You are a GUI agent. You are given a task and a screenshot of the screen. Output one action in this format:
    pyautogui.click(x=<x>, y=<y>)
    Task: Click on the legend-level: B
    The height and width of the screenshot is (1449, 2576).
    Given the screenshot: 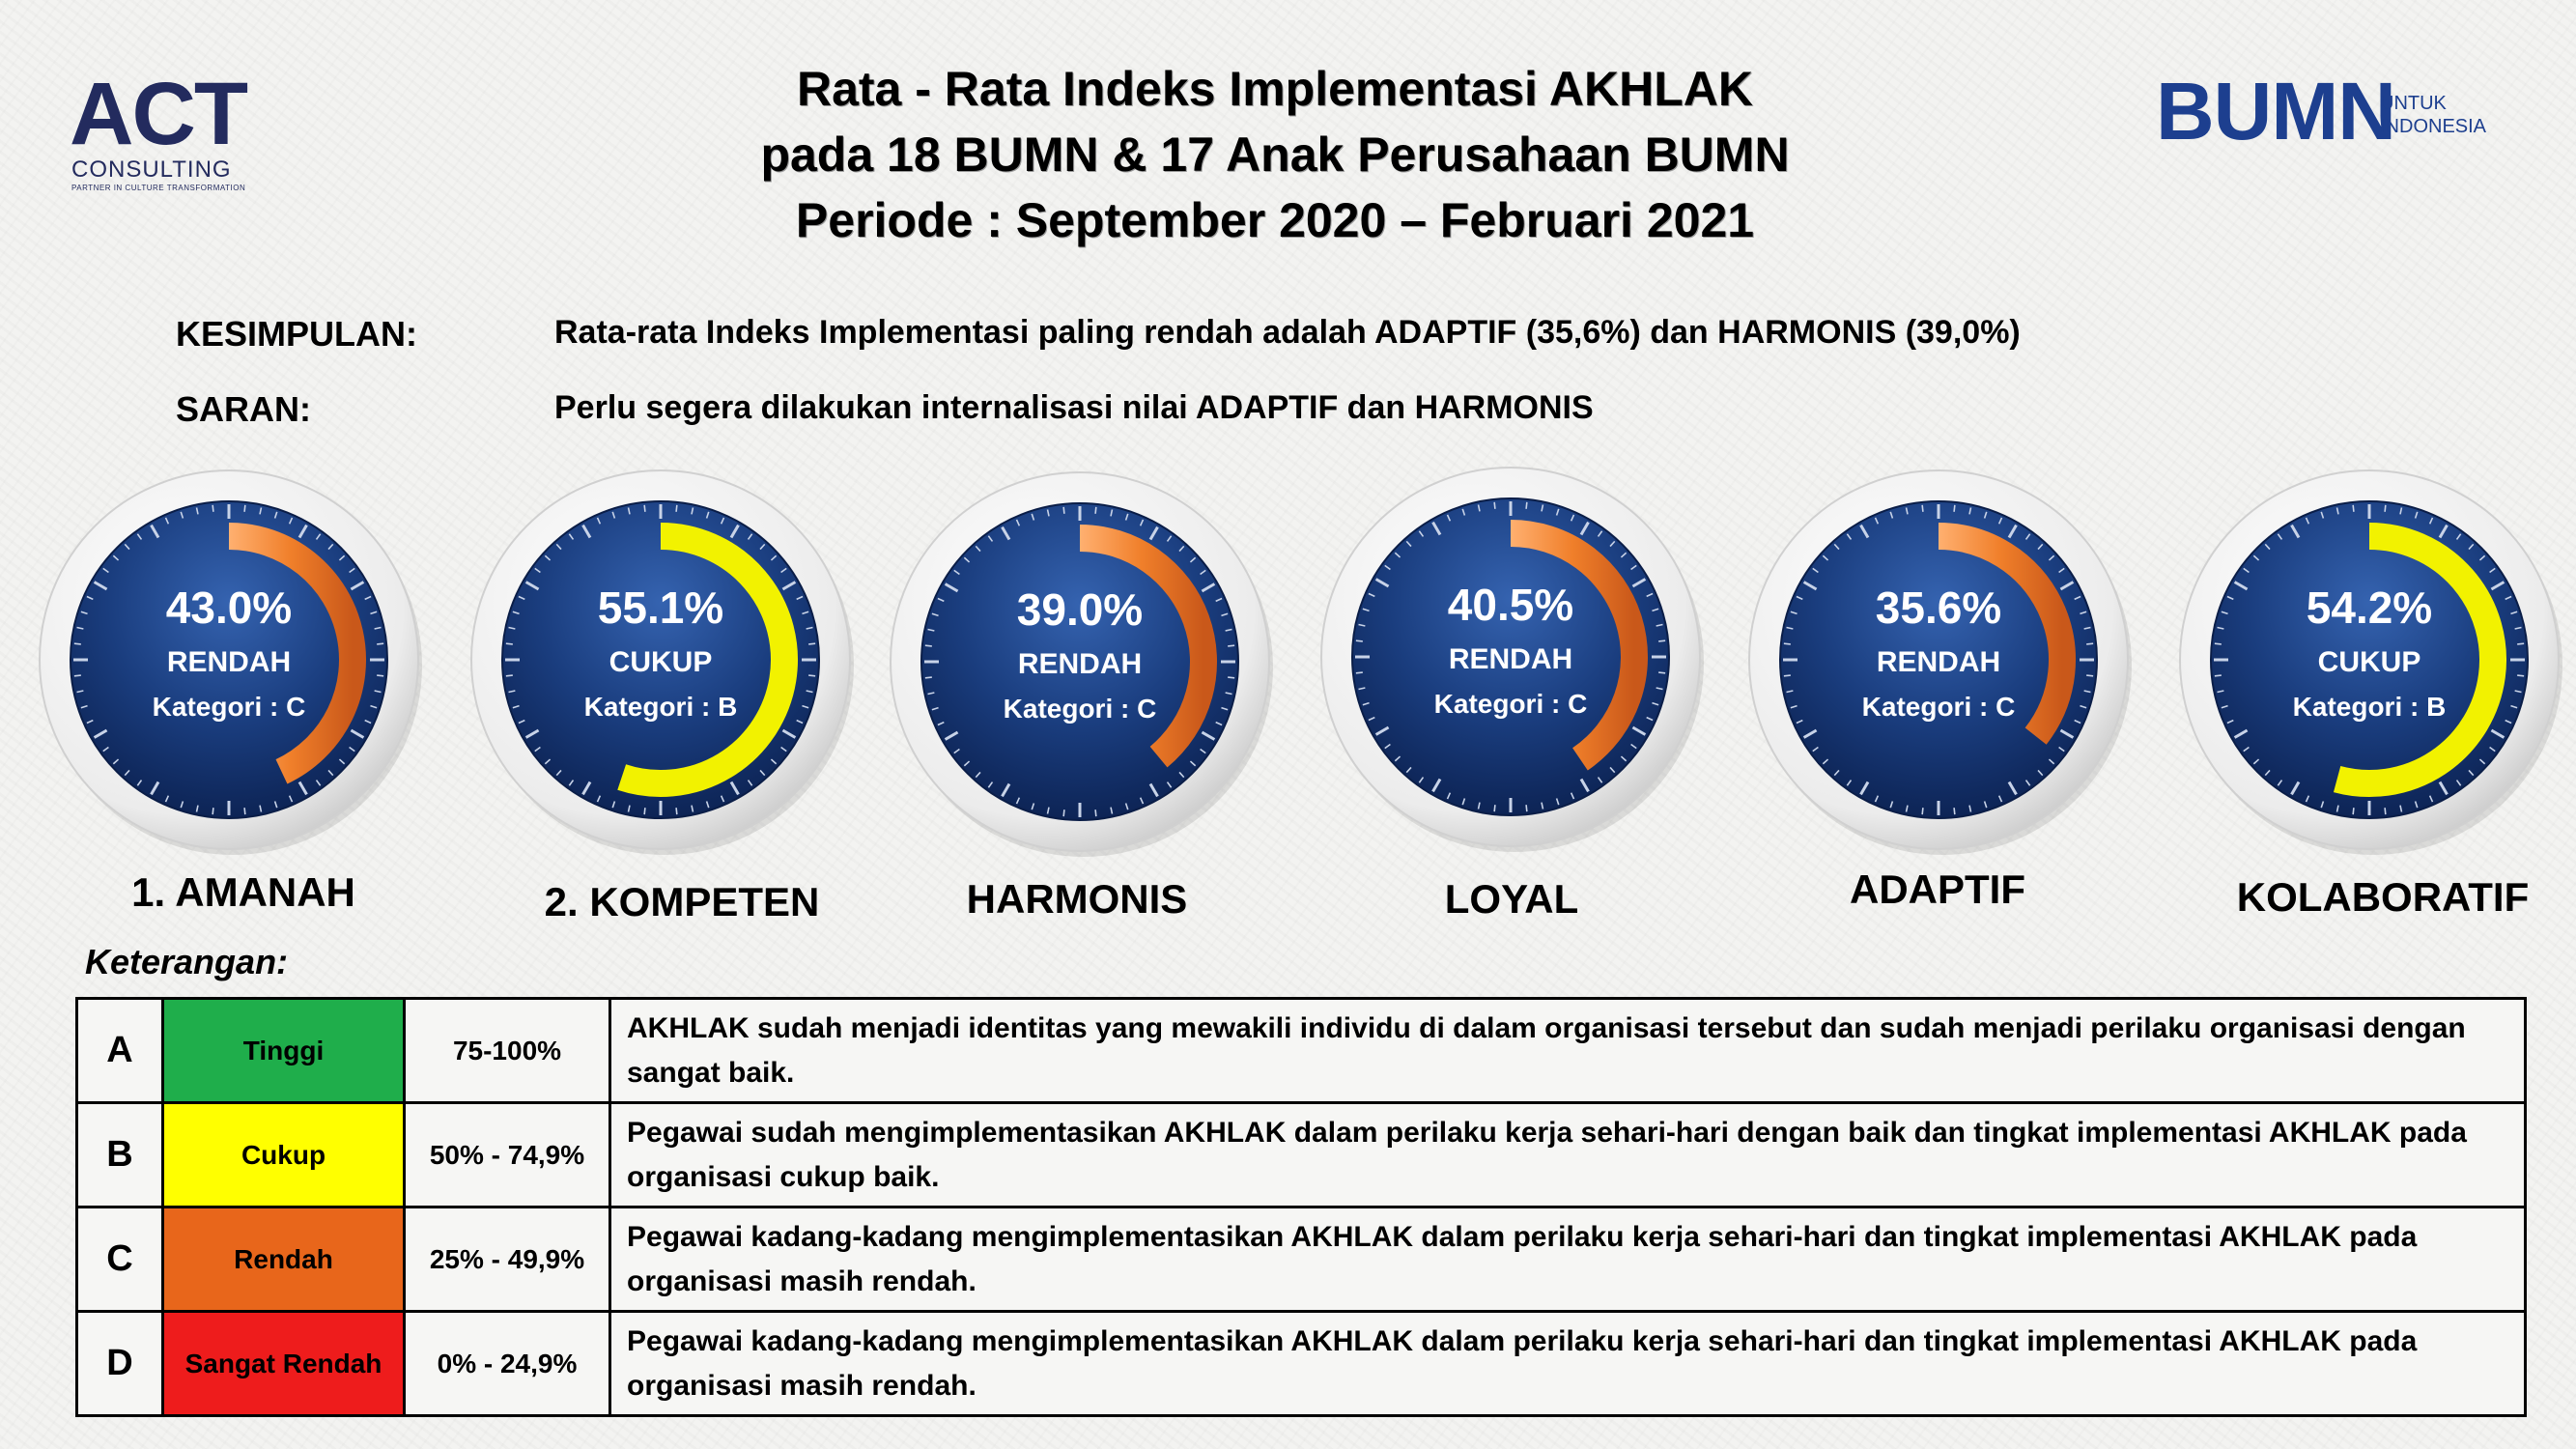 What is the action you would take?
    pyautogui.click(x=119, y=1154)
    